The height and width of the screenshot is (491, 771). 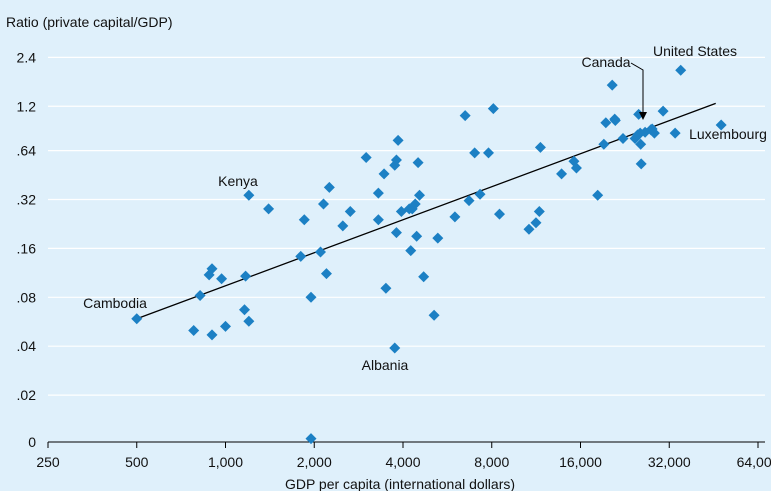 I want to click on y-tick-label-0: 0, so click(x=32, y=442).